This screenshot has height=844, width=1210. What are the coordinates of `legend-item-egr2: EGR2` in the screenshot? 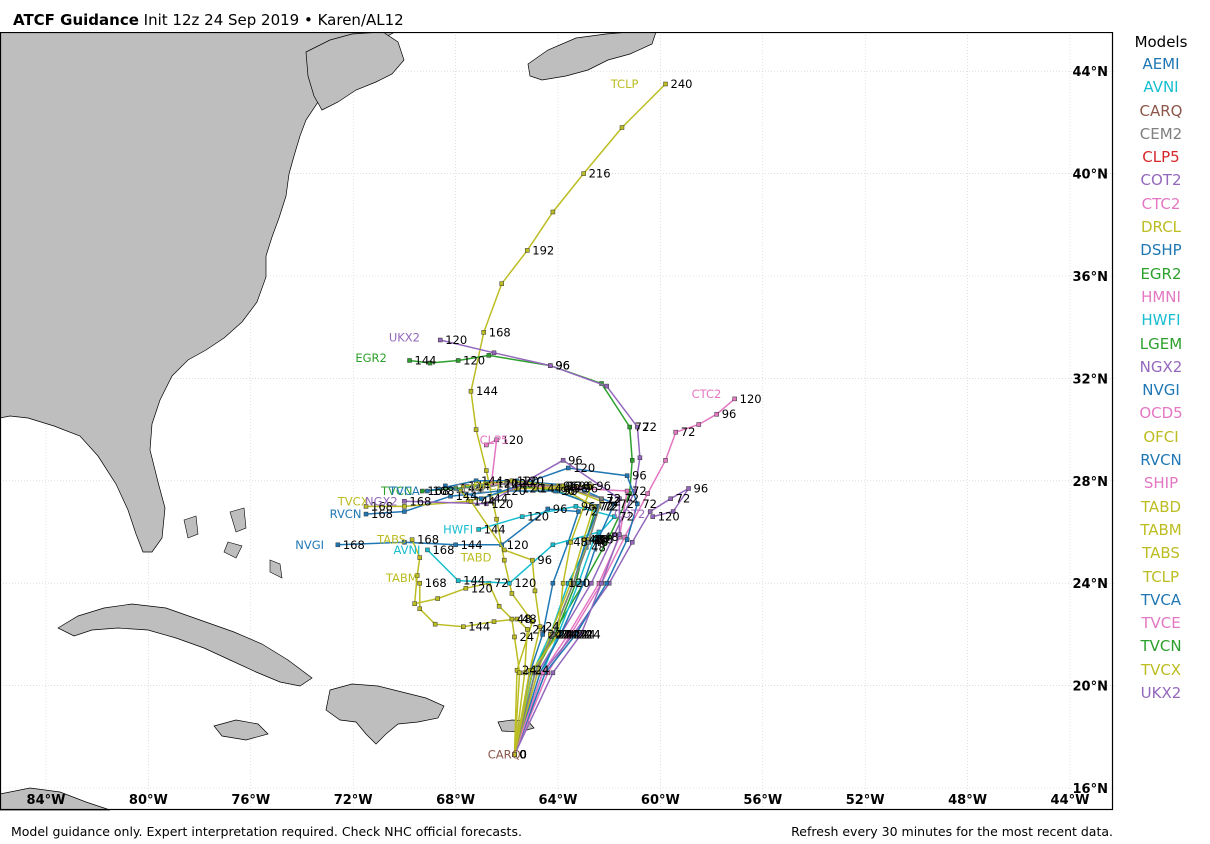 It's located at (1161, 273).